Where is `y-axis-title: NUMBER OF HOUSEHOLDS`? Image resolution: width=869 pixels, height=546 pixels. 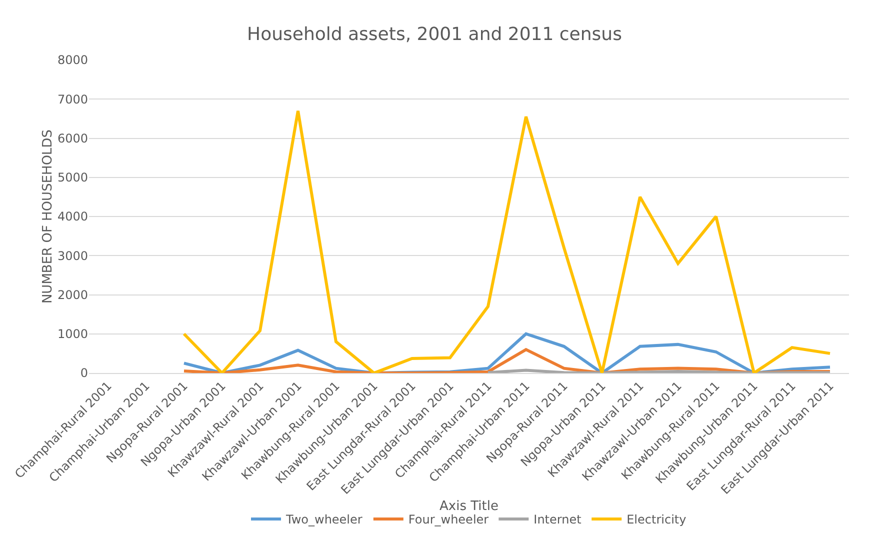
y-axis-title: NUMBER OF HOUSEHOLDS is located at coordinates (48, 216).